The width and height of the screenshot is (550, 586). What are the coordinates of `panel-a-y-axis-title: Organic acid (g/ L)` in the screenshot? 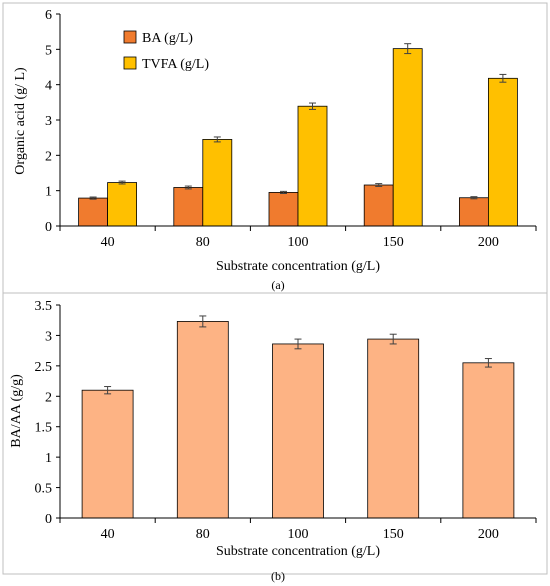 It's located at (20, 121).